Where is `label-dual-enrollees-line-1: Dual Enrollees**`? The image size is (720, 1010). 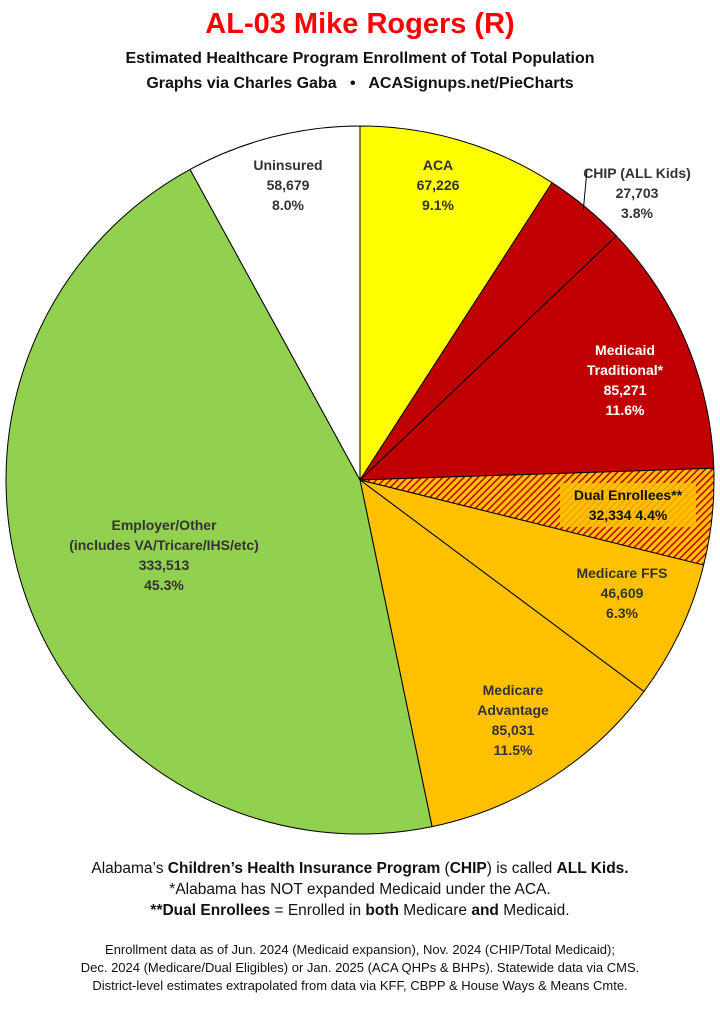
label-dual-enrollees-line-1: Dual Enrollees** is located at coordinates (628, 495).